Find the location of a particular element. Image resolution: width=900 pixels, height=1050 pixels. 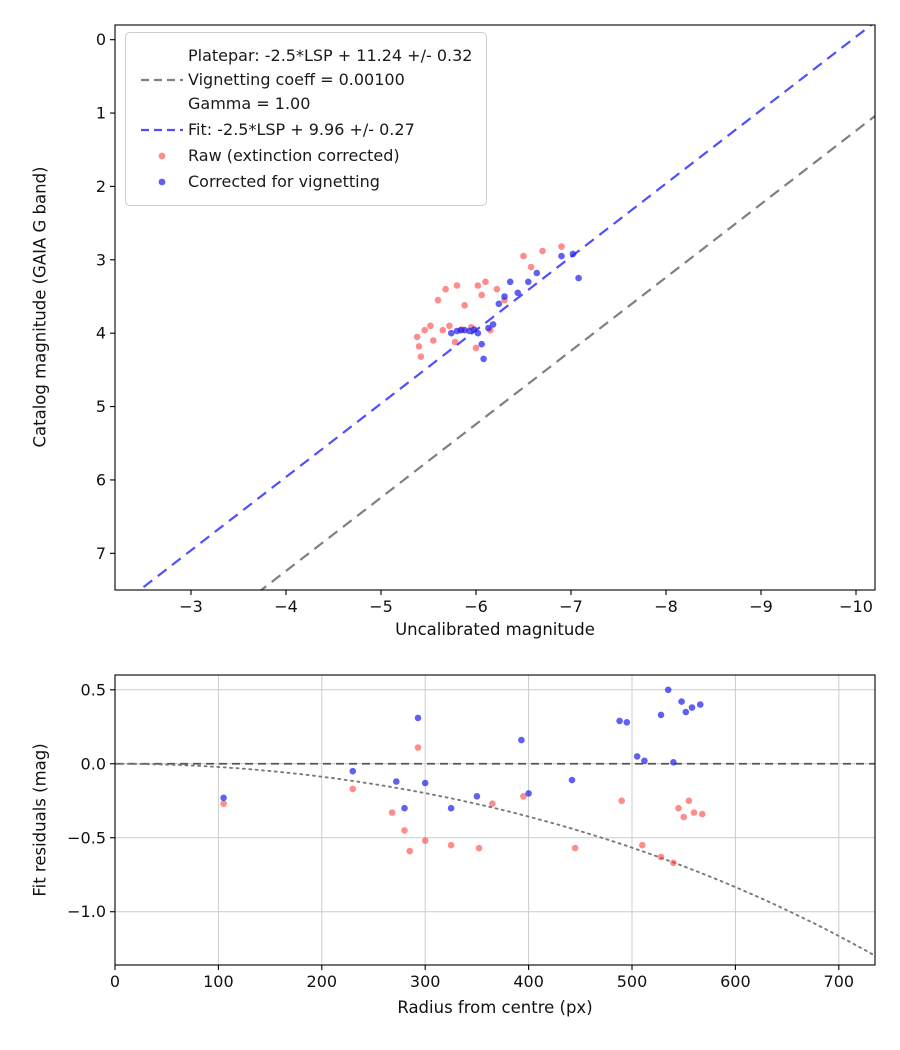

svg-text: −5 is located at coordinates (381, 606).